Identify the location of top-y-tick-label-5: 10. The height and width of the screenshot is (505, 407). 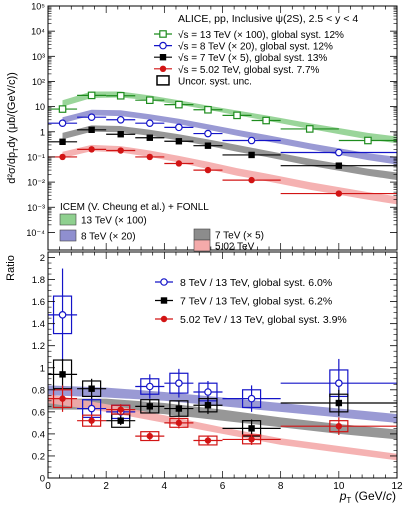
(40, 107).